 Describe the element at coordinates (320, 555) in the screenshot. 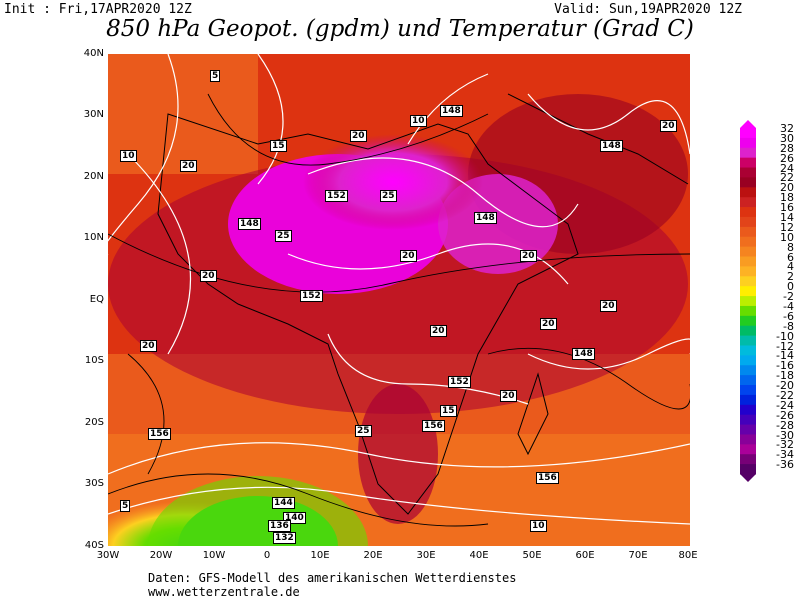

I see `lon-label: 10E` at that location.